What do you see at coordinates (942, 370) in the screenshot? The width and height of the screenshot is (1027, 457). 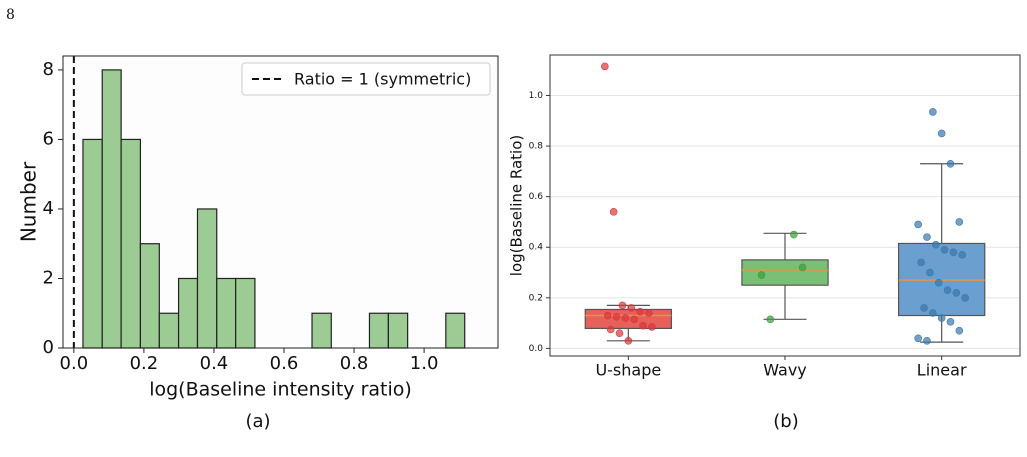 I see `x-tick-label: Linear` at bounding box center [942, 370].